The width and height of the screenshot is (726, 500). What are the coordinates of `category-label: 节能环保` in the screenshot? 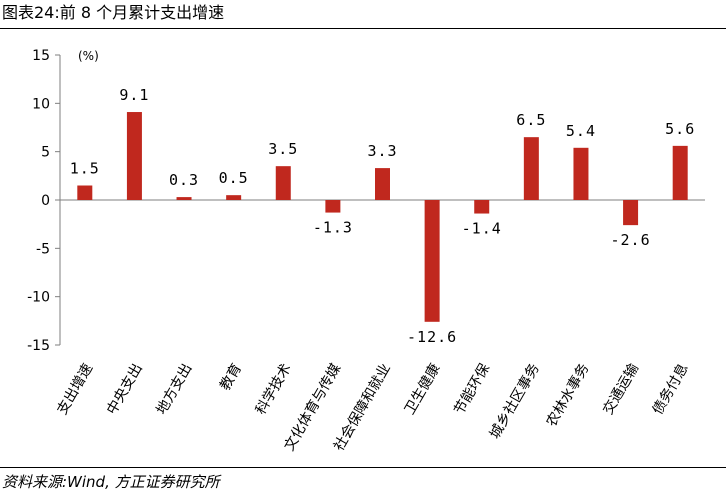 It's located at (472, 389).